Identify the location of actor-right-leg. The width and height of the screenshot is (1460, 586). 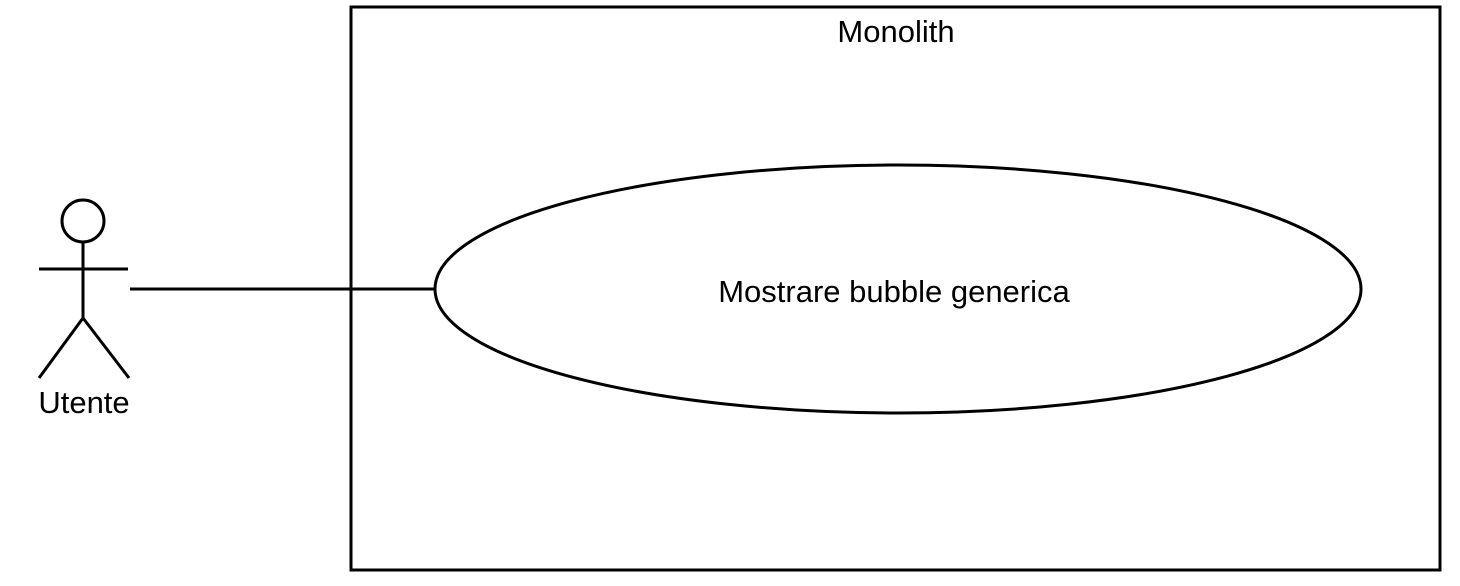
(106, 348).